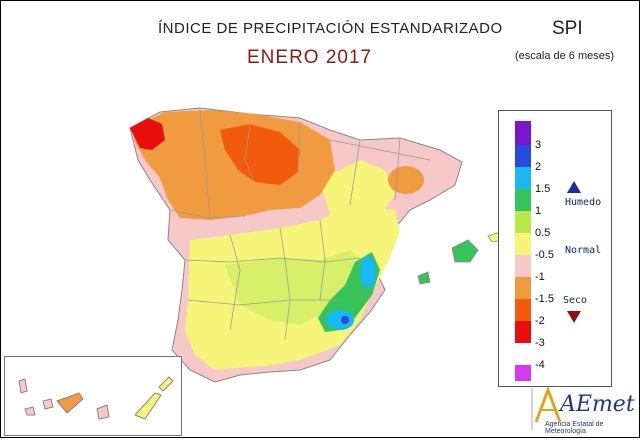 The width and height of the screenshot is (640, 440). What do you see at coordinates (166, 384) in the screenshot?
I see `lanzarote-island` at bounding box center [166, 384].